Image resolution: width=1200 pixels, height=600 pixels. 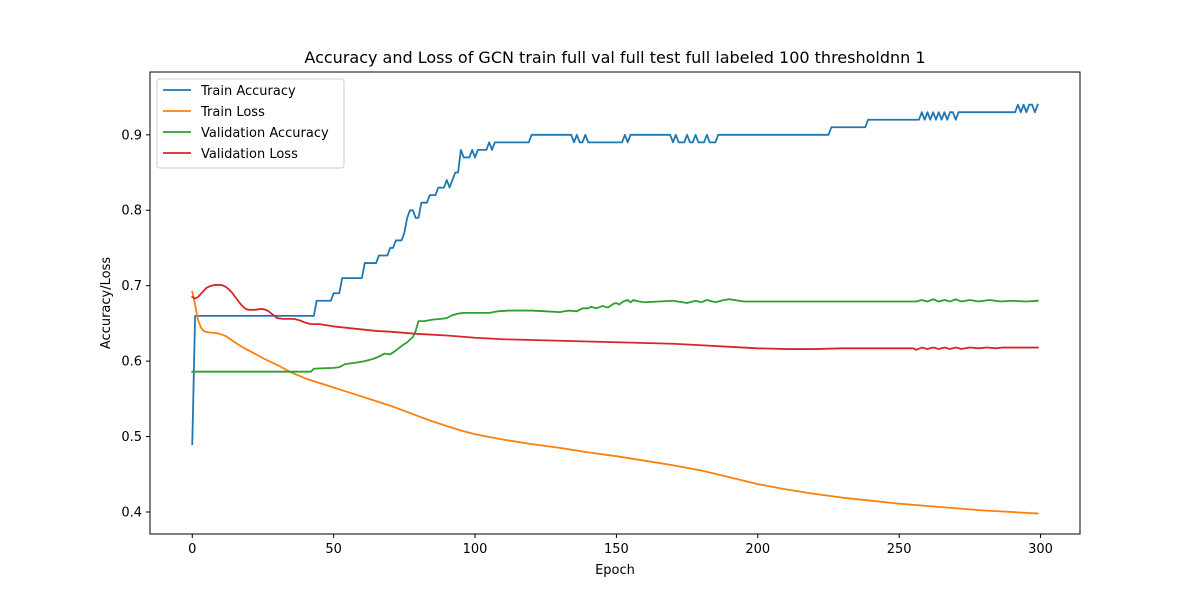 I want to click on y-axis: 0.4 0.5 0.6 0.7 0.8 0.9, so click(x=135, y=324).